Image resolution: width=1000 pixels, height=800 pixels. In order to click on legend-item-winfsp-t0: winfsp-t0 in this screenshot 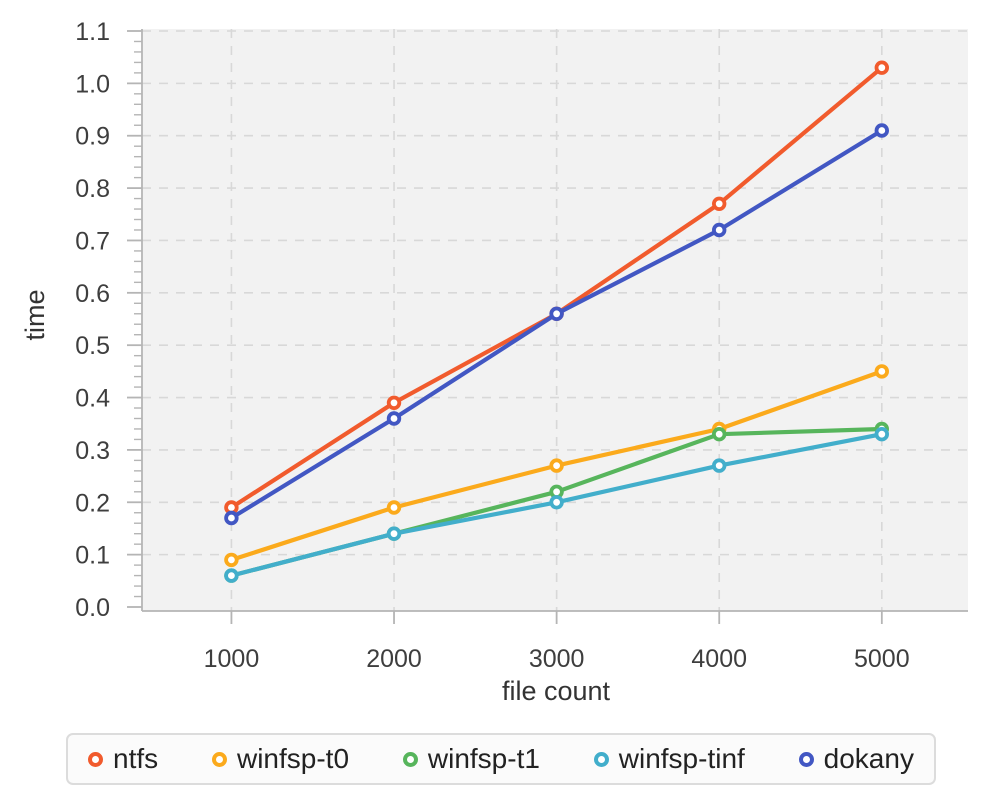, I will do `click(280, 758)`.